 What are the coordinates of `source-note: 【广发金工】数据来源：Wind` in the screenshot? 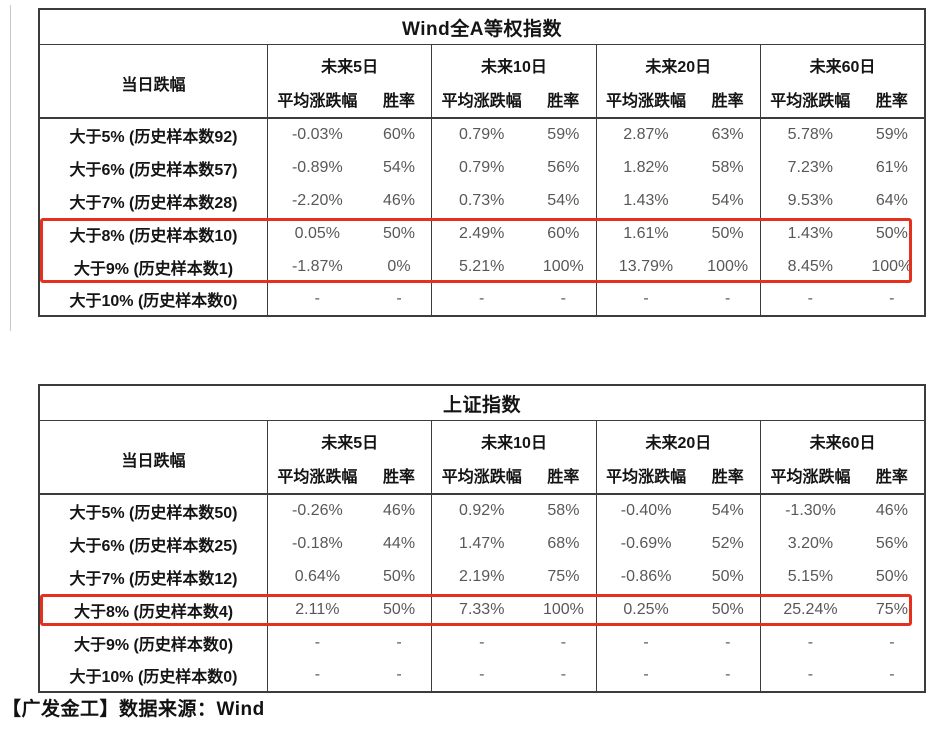 It's located at (133, 709).